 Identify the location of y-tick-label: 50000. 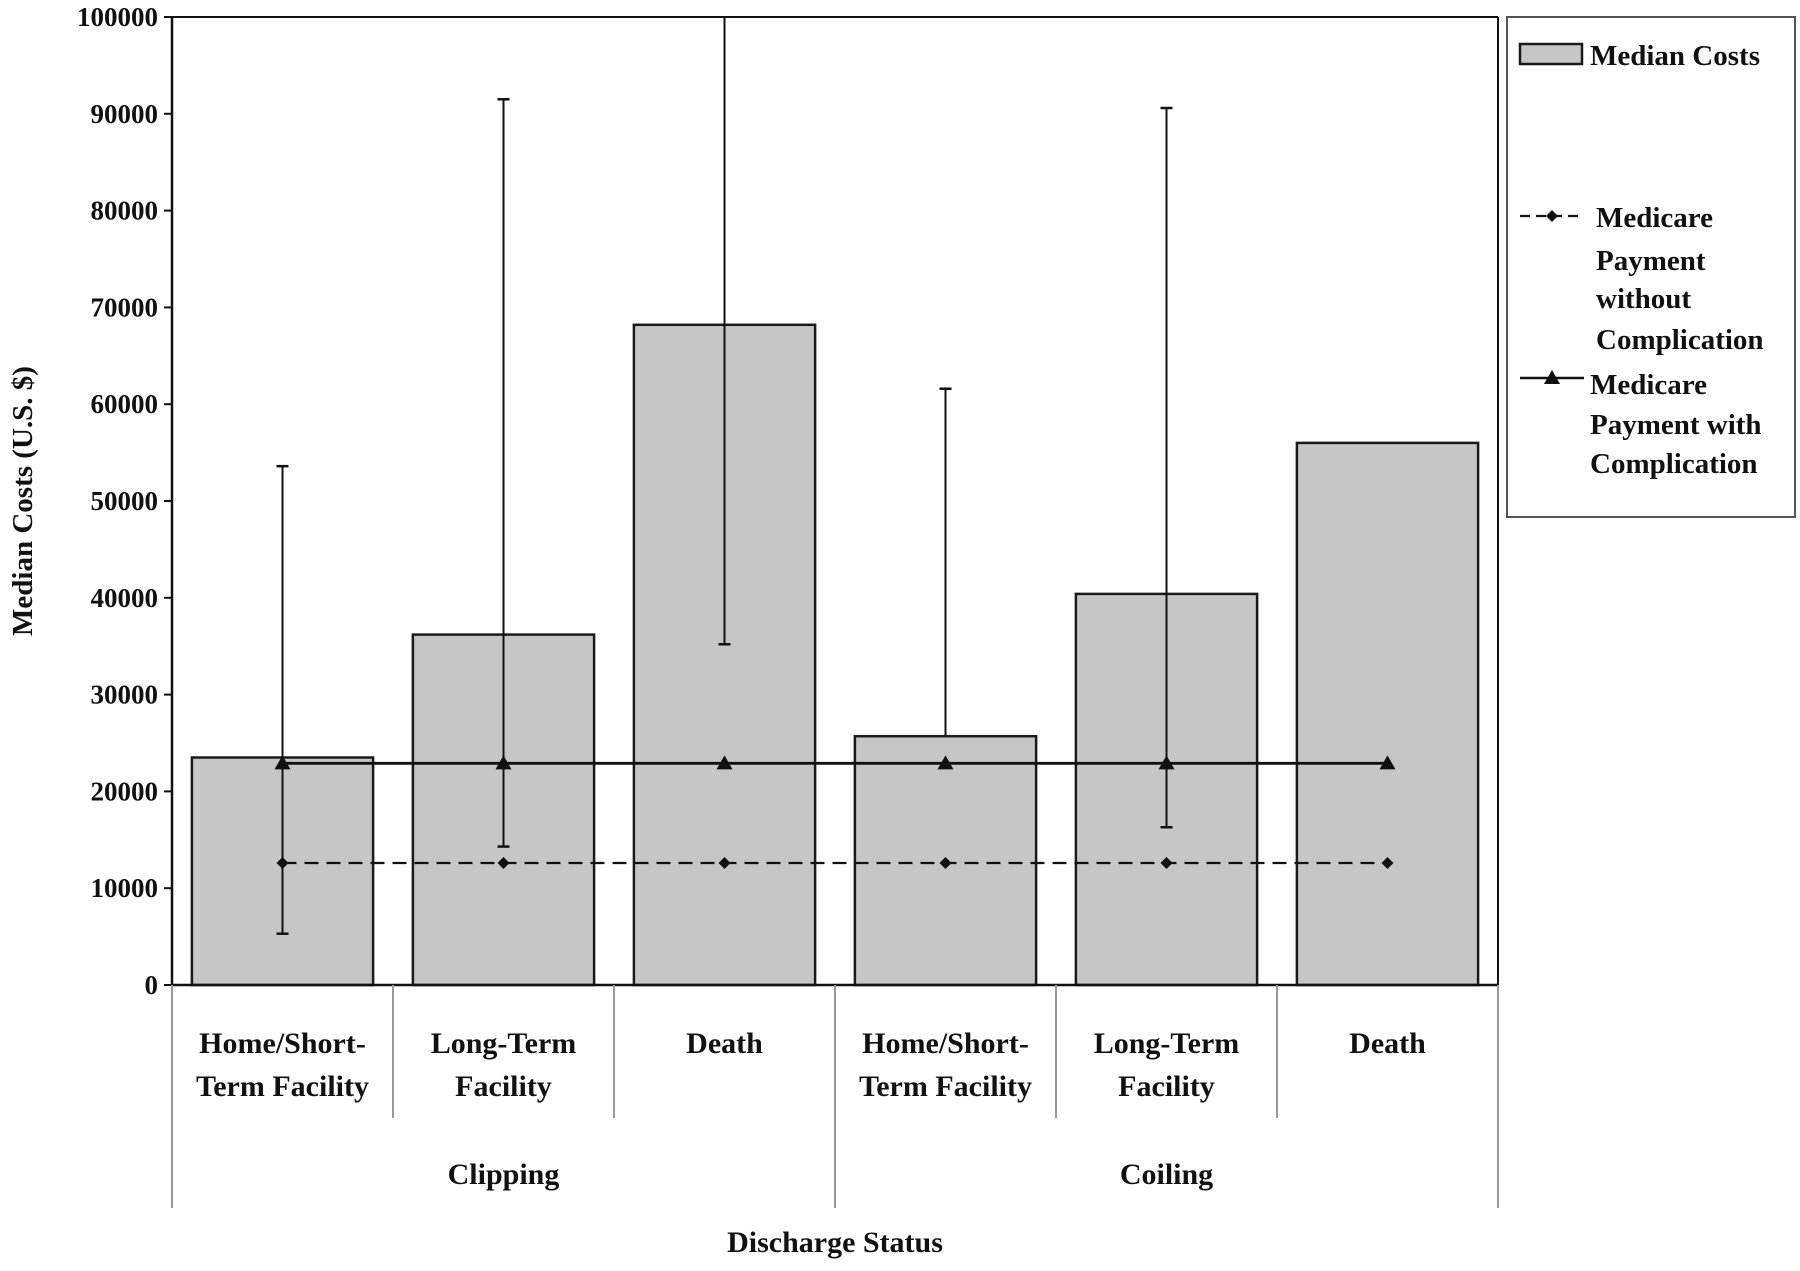
(125, 501).